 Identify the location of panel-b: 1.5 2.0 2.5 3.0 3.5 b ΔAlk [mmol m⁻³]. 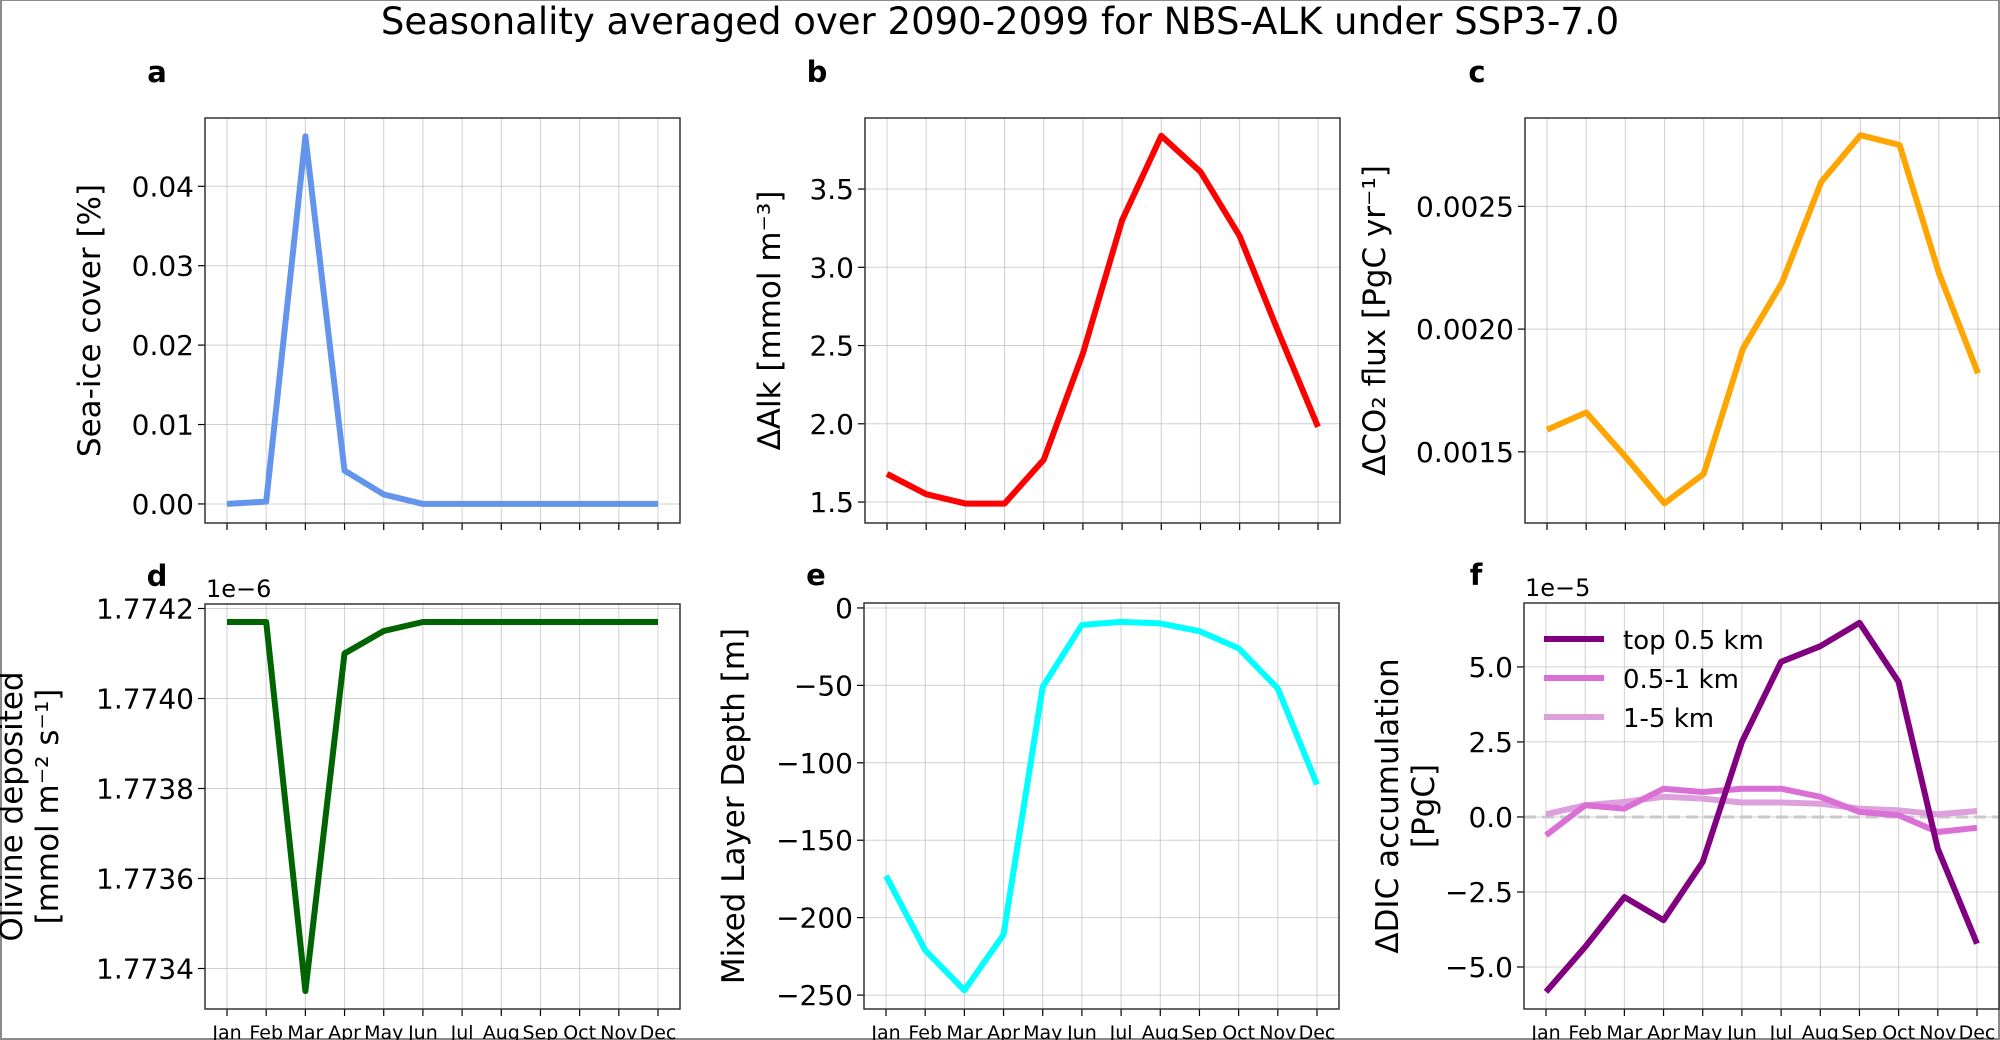
(1046, 292).